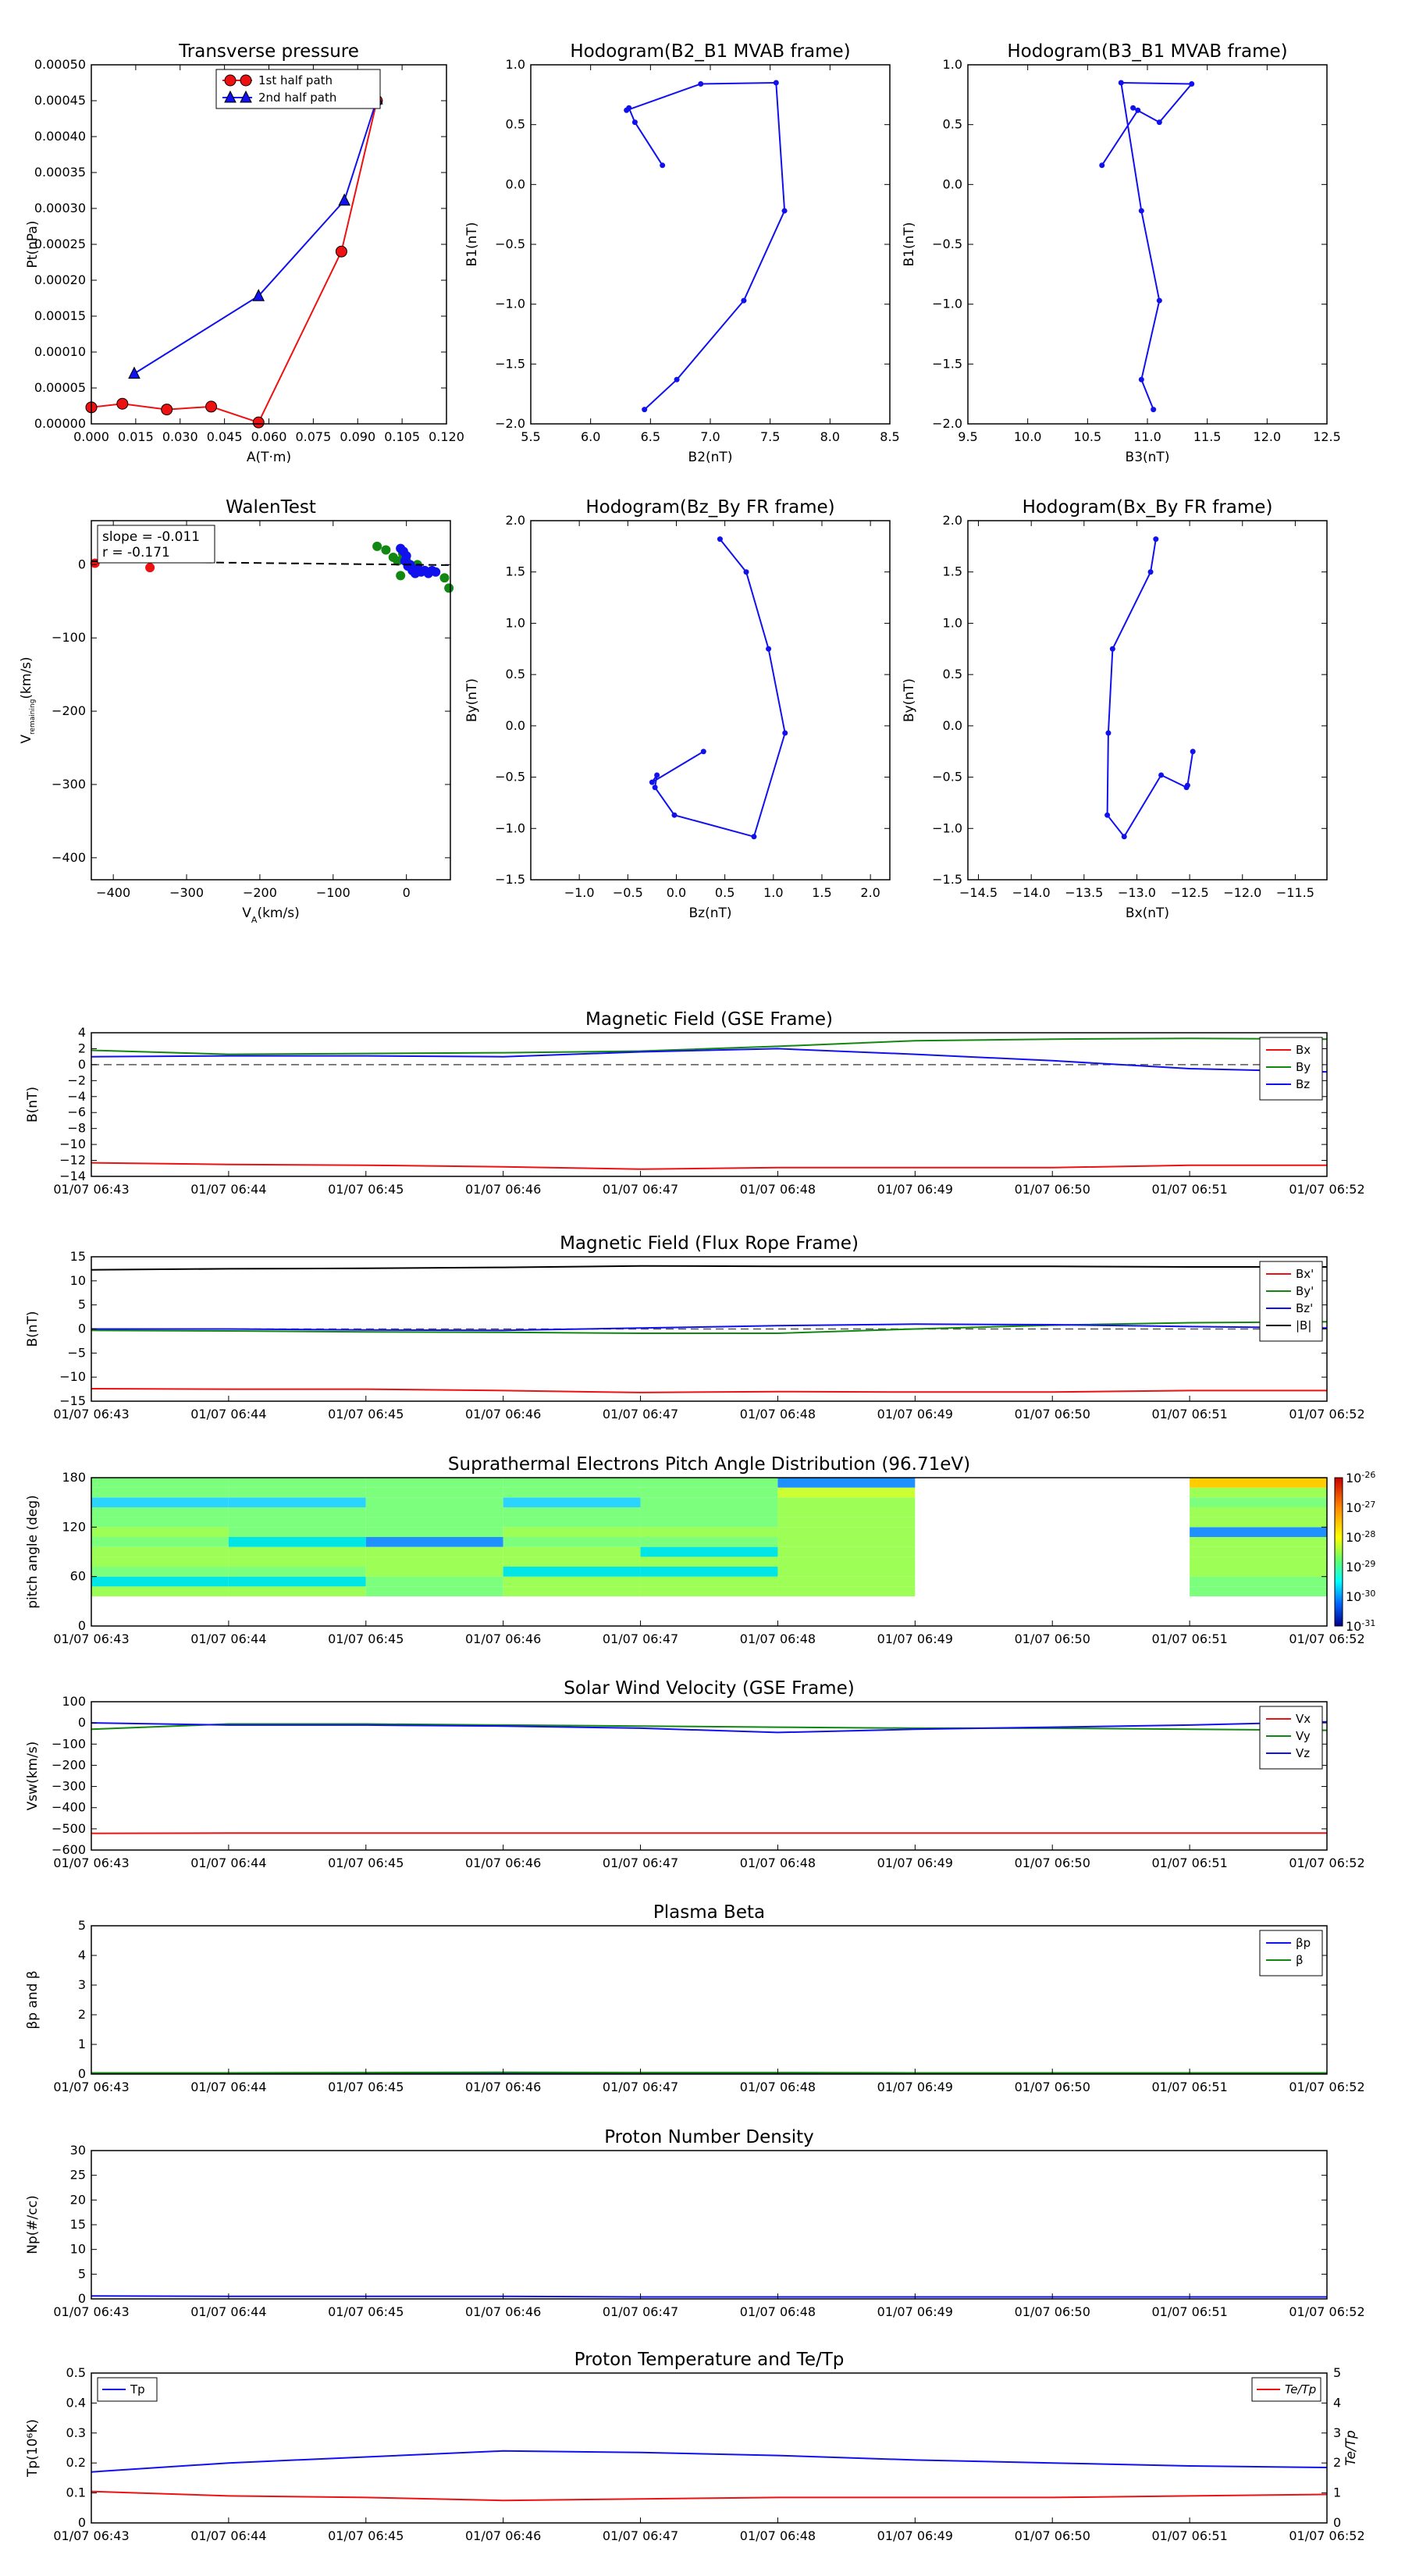 This screenshot has height=2576, width=1405. Describe the element at coordinates (445, 578) in the screenshot. I see `walen-point` at that location.